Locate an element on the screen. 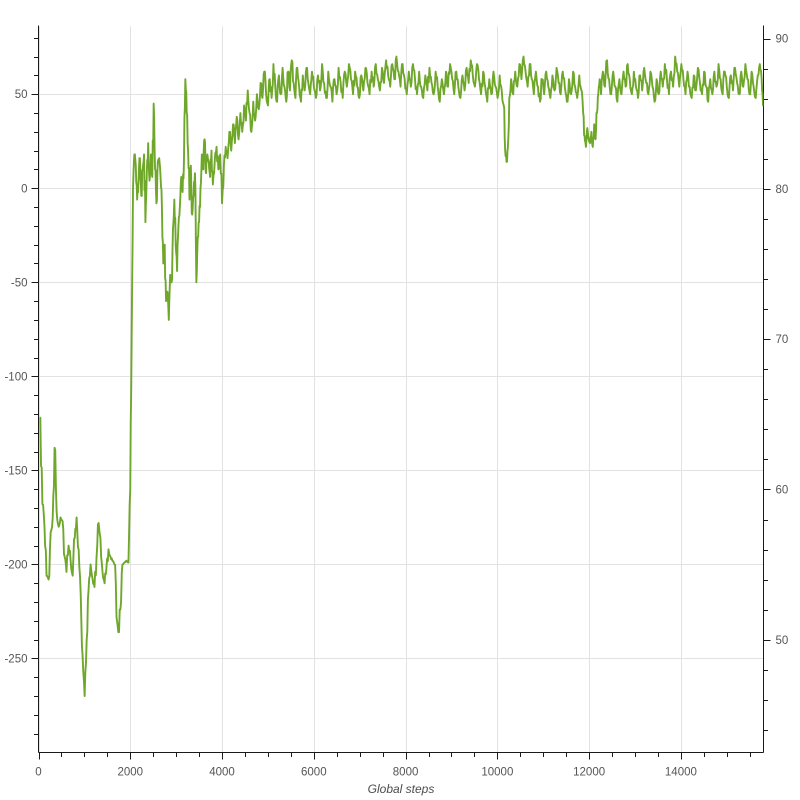 The width and height of the screenshot is (800, 800). y-tick-label-right: 50 is located at coordinates (782, 641).